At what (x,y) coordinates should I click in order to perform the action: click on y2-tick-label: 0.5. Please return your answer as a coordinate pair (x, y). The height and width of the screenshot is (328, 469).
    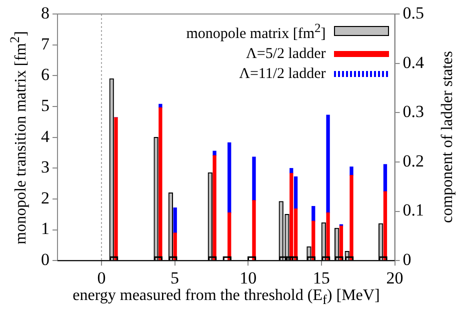
    Looking at the image, I should click on (413, 12).